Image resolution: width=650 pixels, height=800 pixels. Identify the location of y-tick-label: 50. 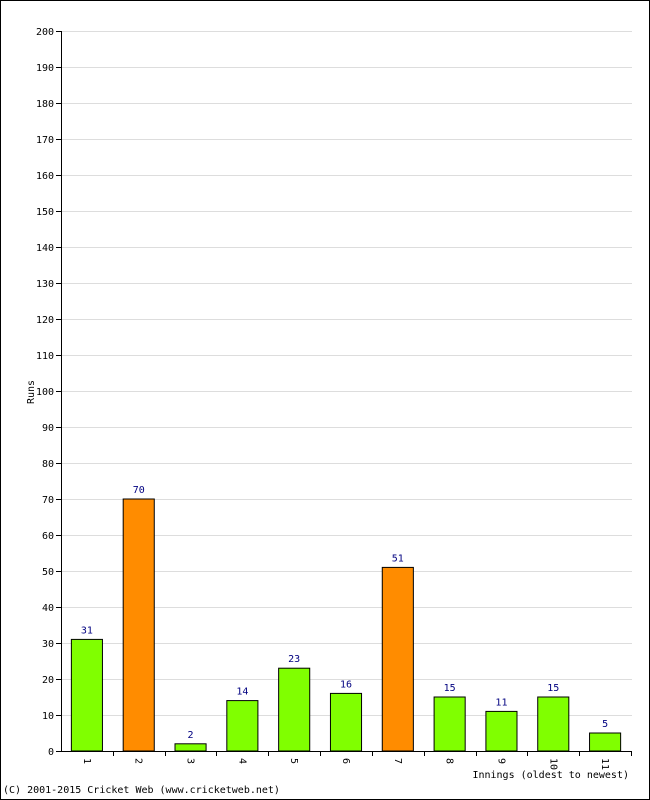
(48, 572).